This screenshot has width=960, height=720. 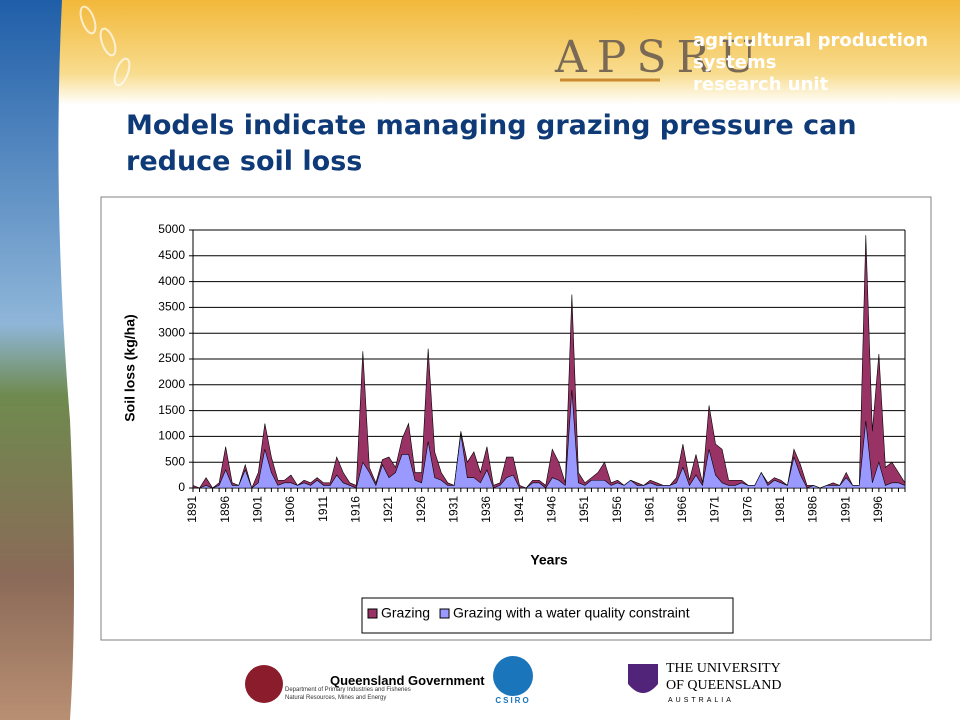 What do you see at coordinates (171, 255) in the screenshot?
I see `y-tick-label: 4500` at bounding box center [171, 255].